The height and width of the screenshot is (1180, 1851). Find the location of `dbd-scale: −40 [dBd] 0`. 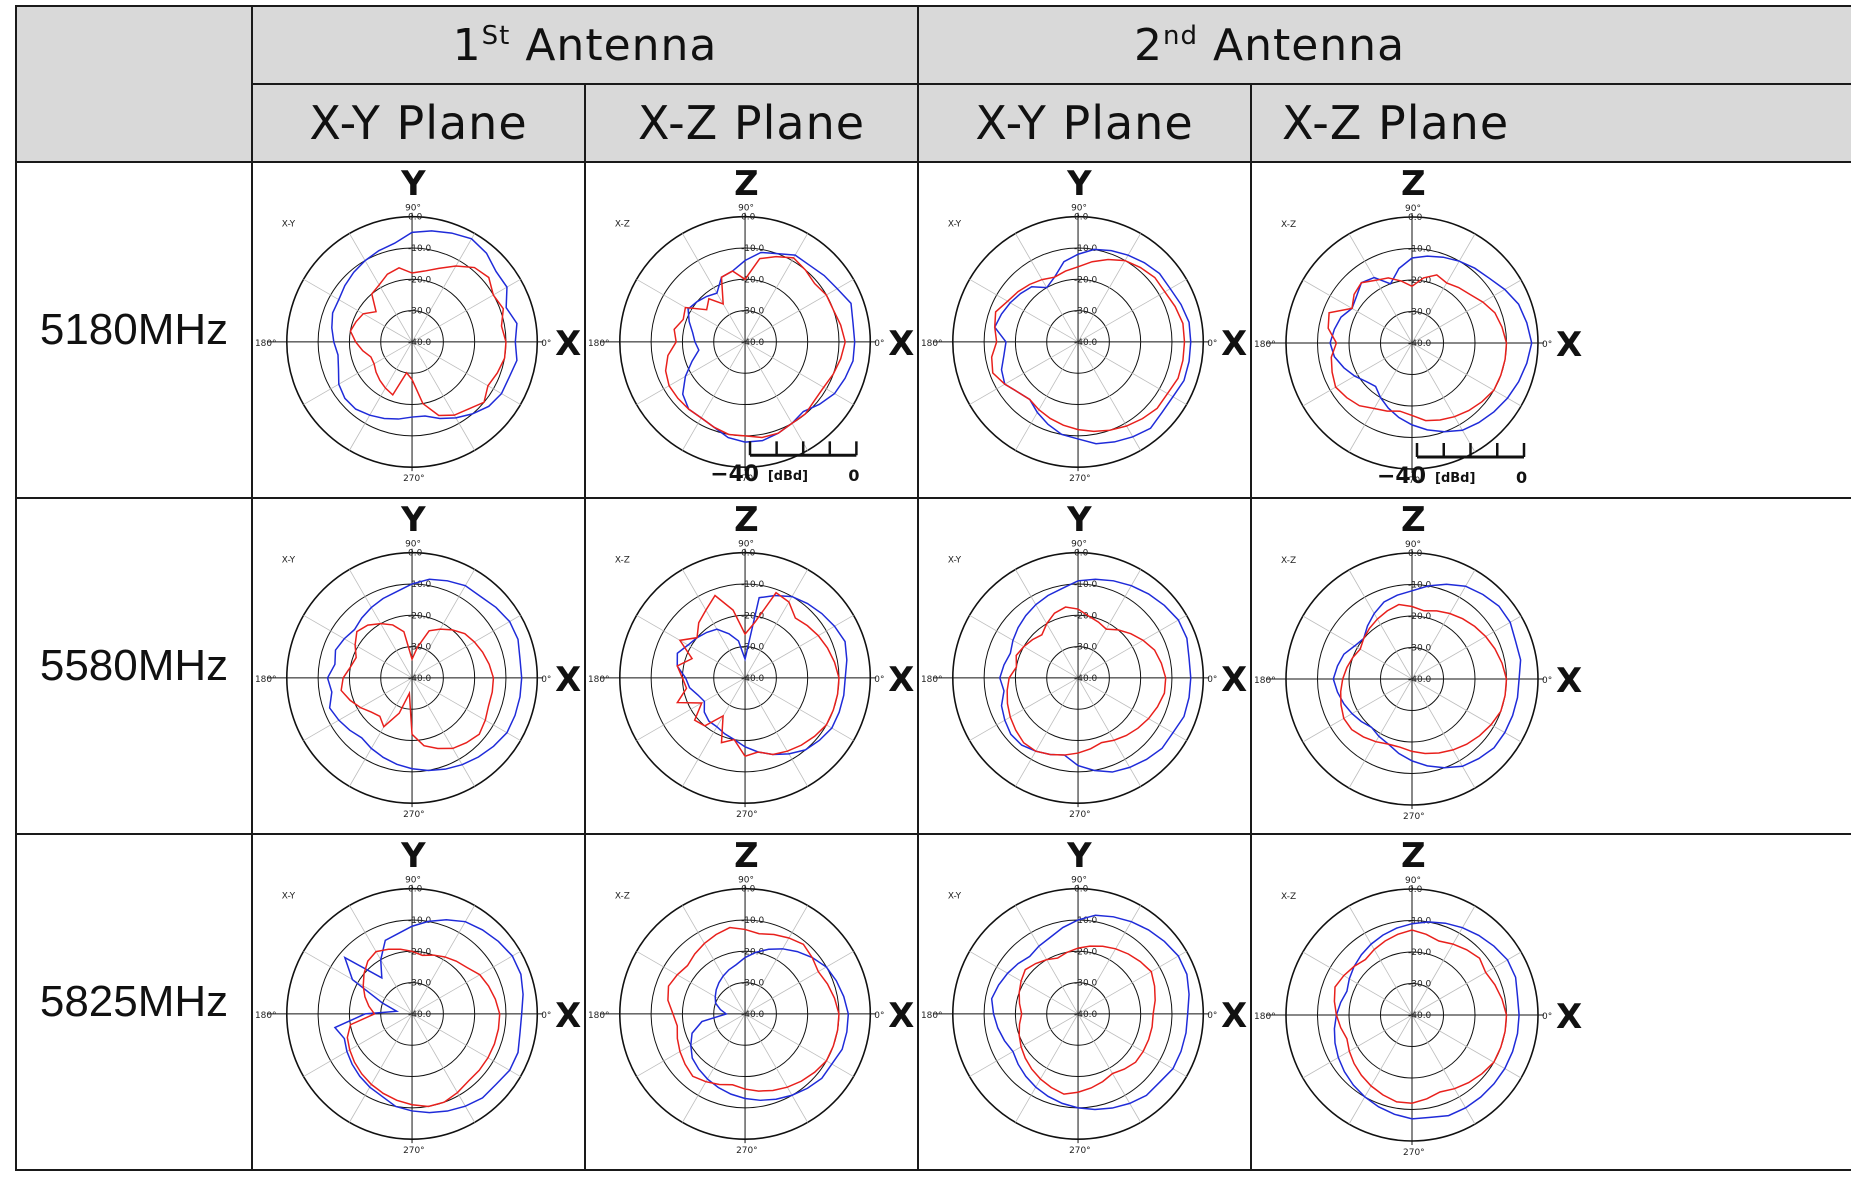

dbd-scale: −40 [dBd] 0 is located at coordinates (784, 464).